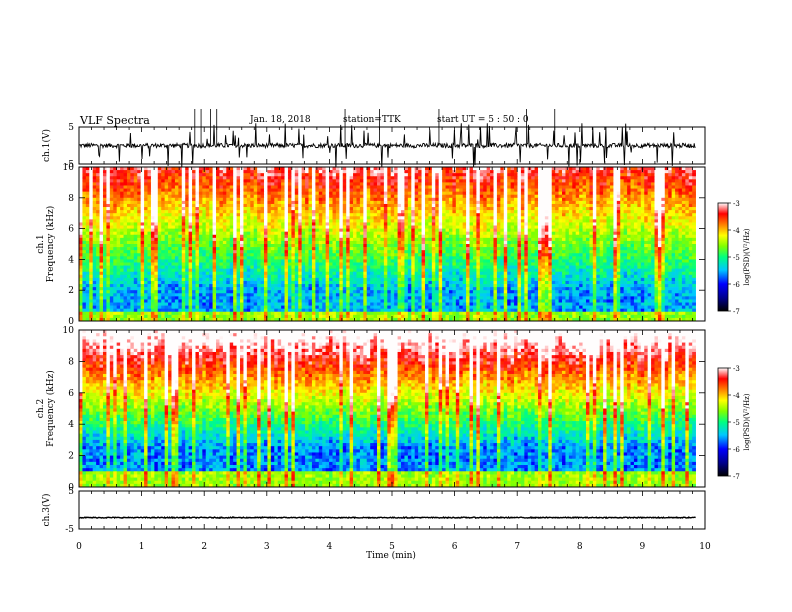 This screenshot has width=792, height=612. I want to click on time-axis-label: Time (min), so click(391, 555).